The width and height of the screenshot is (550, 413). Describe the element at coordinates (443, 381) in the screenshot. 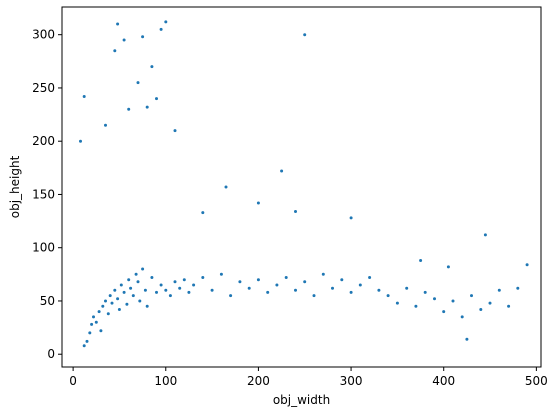

I see `x-tick-label: 400` at that location.